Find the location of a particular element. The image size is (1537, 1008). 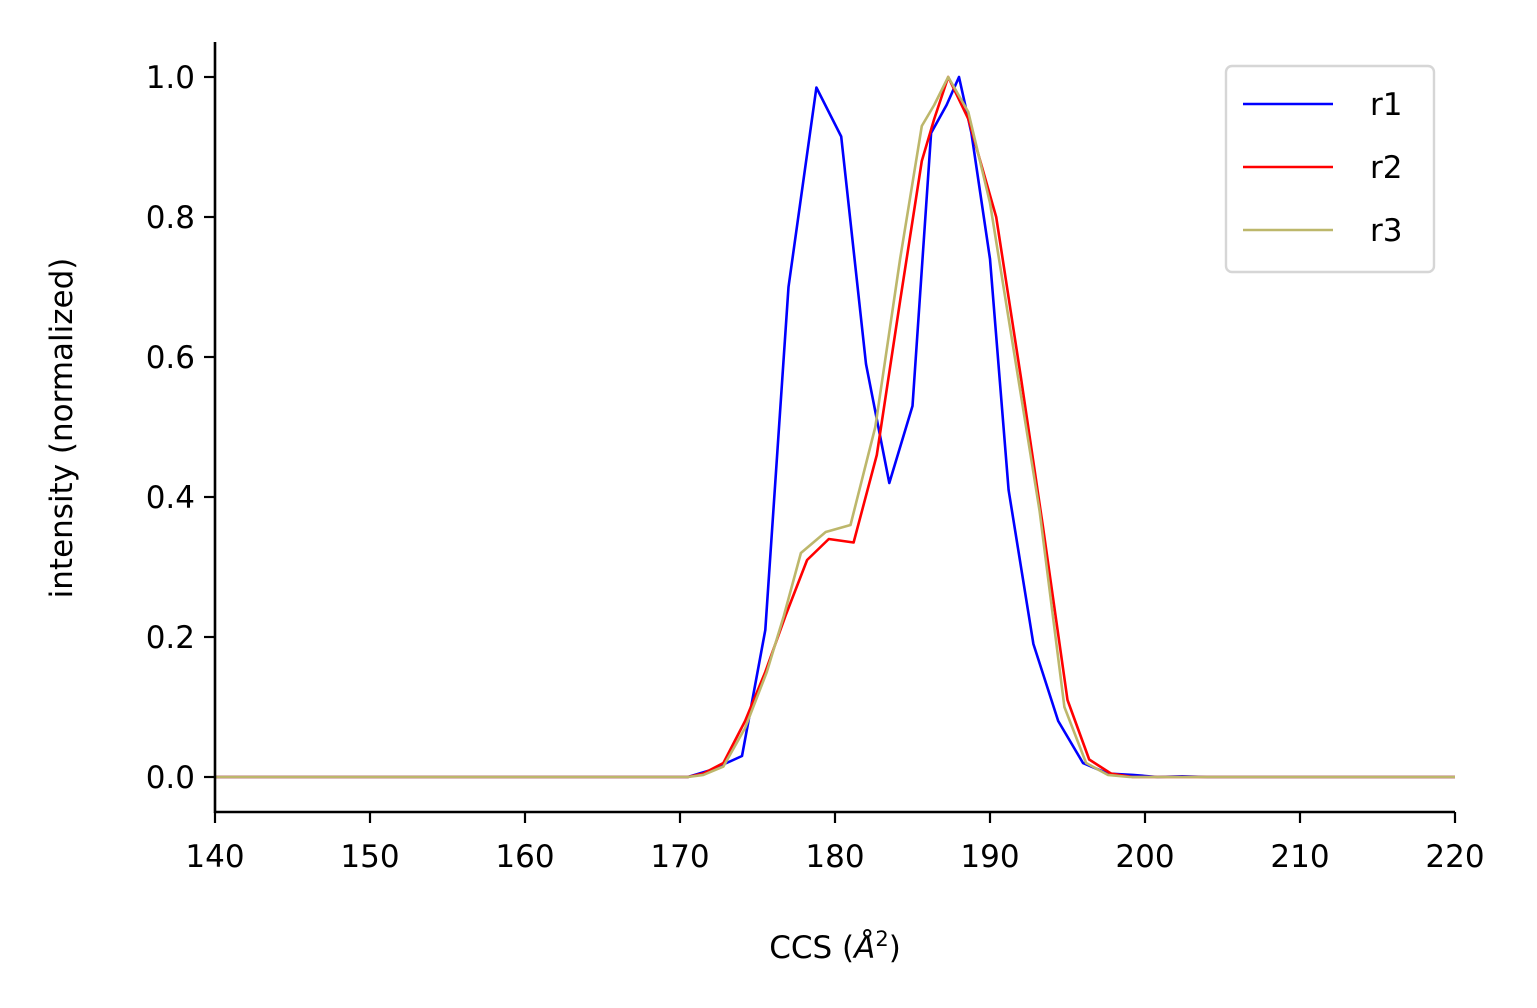

x-axis-label: CCS (Å2) is located at coordinates (835, 946).